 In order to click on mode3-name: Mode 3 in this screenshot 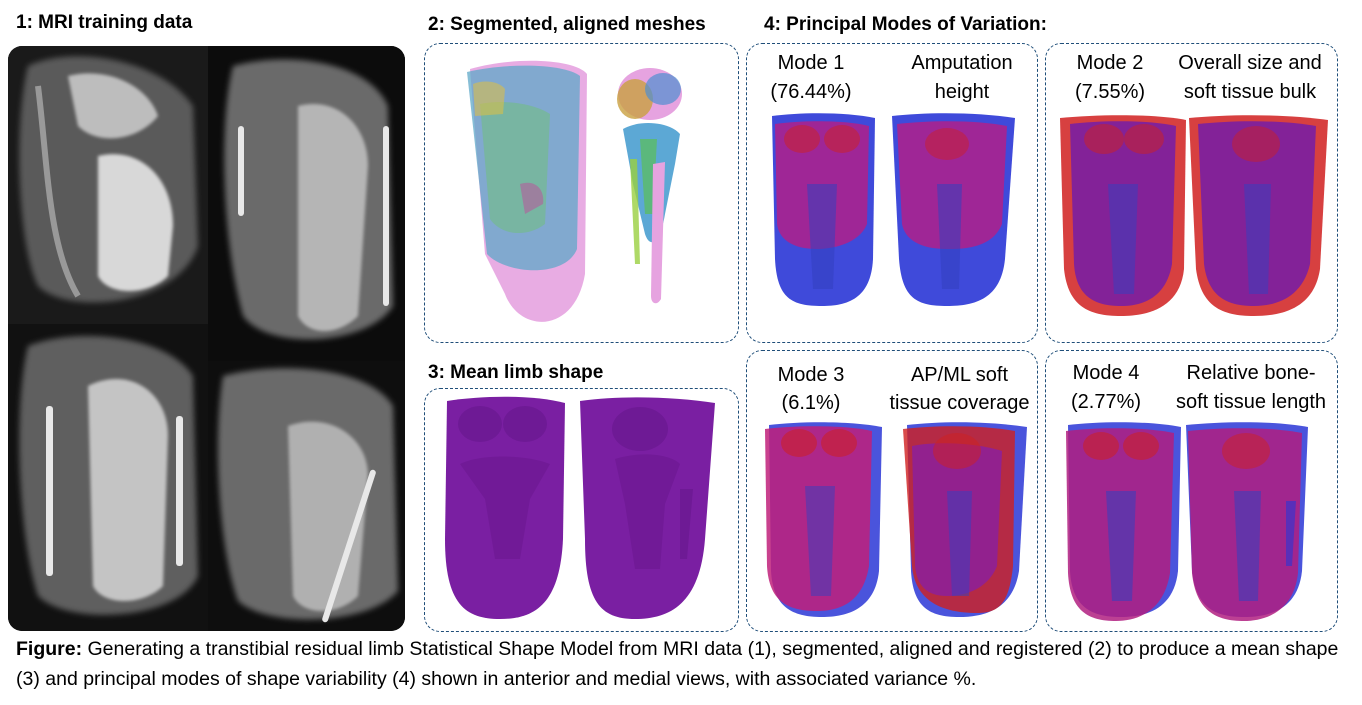, I will do `click(811, 375)`.